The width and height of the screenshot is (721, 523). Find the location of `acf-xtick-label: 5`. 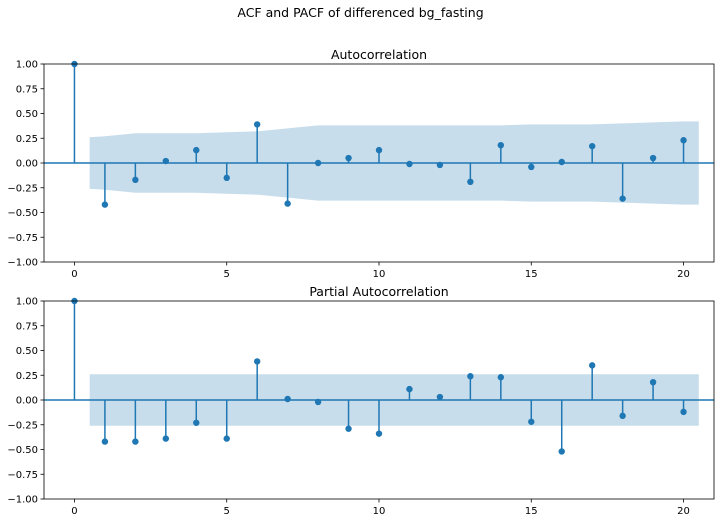

acf-xtick-label: 5 is located at coordinates (227, 274).